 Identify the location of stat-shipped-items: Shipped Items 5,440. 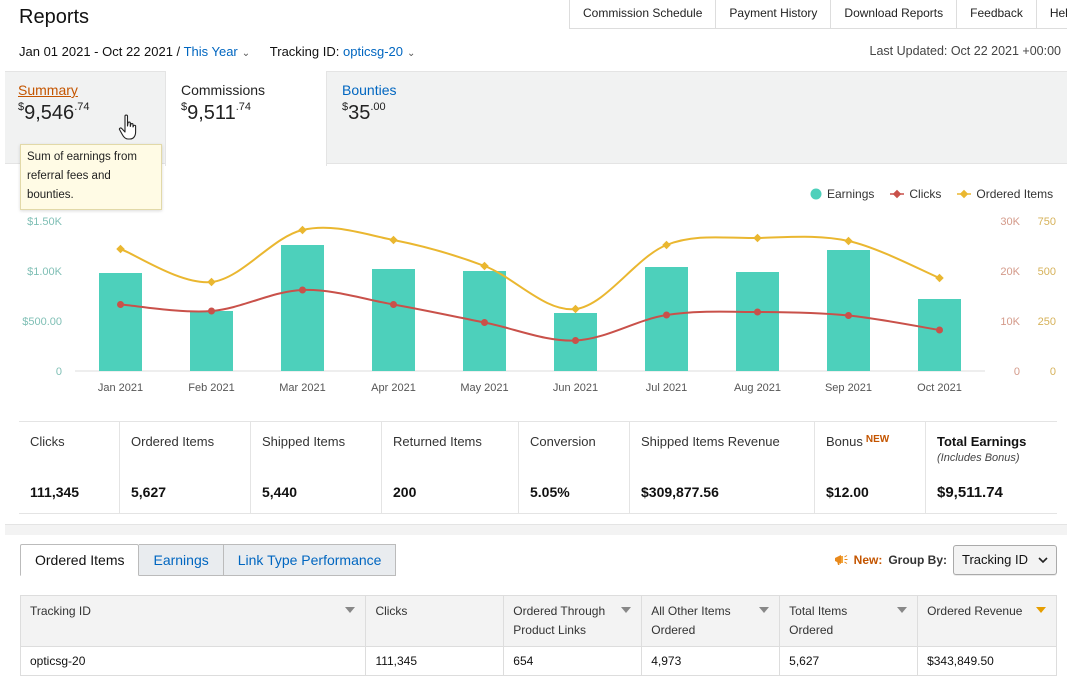
(316, 467).